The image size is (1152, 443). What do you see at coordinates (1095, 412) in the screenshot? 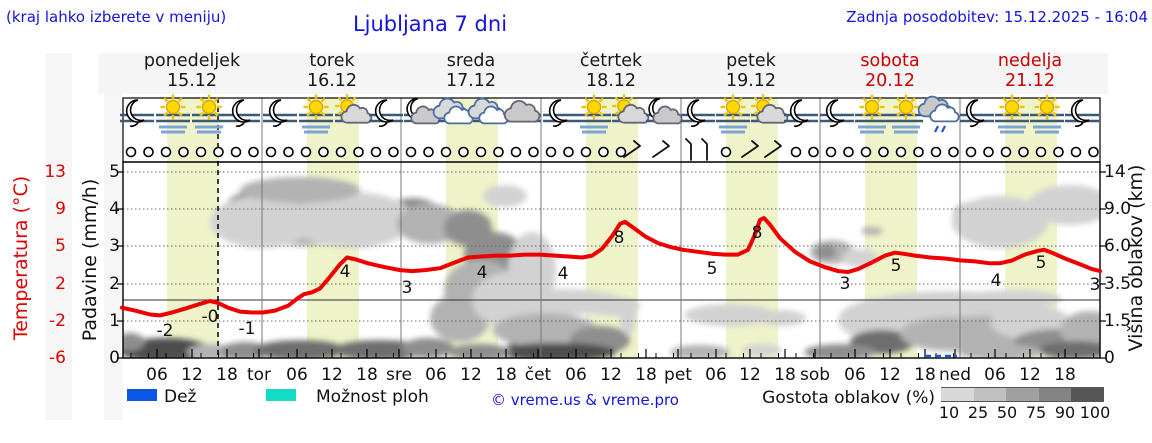
I see `density-scale-number: 100` at bounding box center [1095, 412].